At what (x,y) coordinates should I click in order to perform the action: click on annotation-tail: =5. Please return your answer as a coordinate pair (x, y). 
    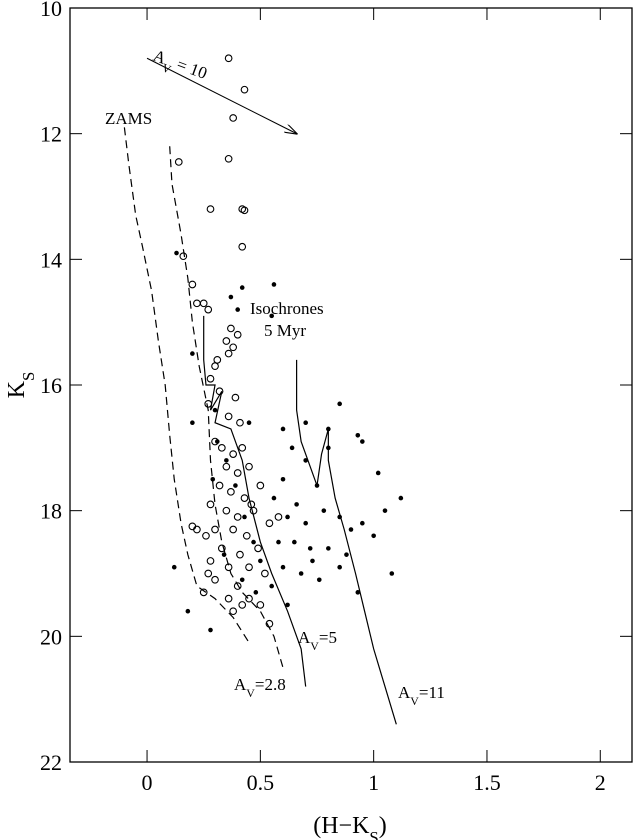
    Looking at the image, I should click on (328, 637).